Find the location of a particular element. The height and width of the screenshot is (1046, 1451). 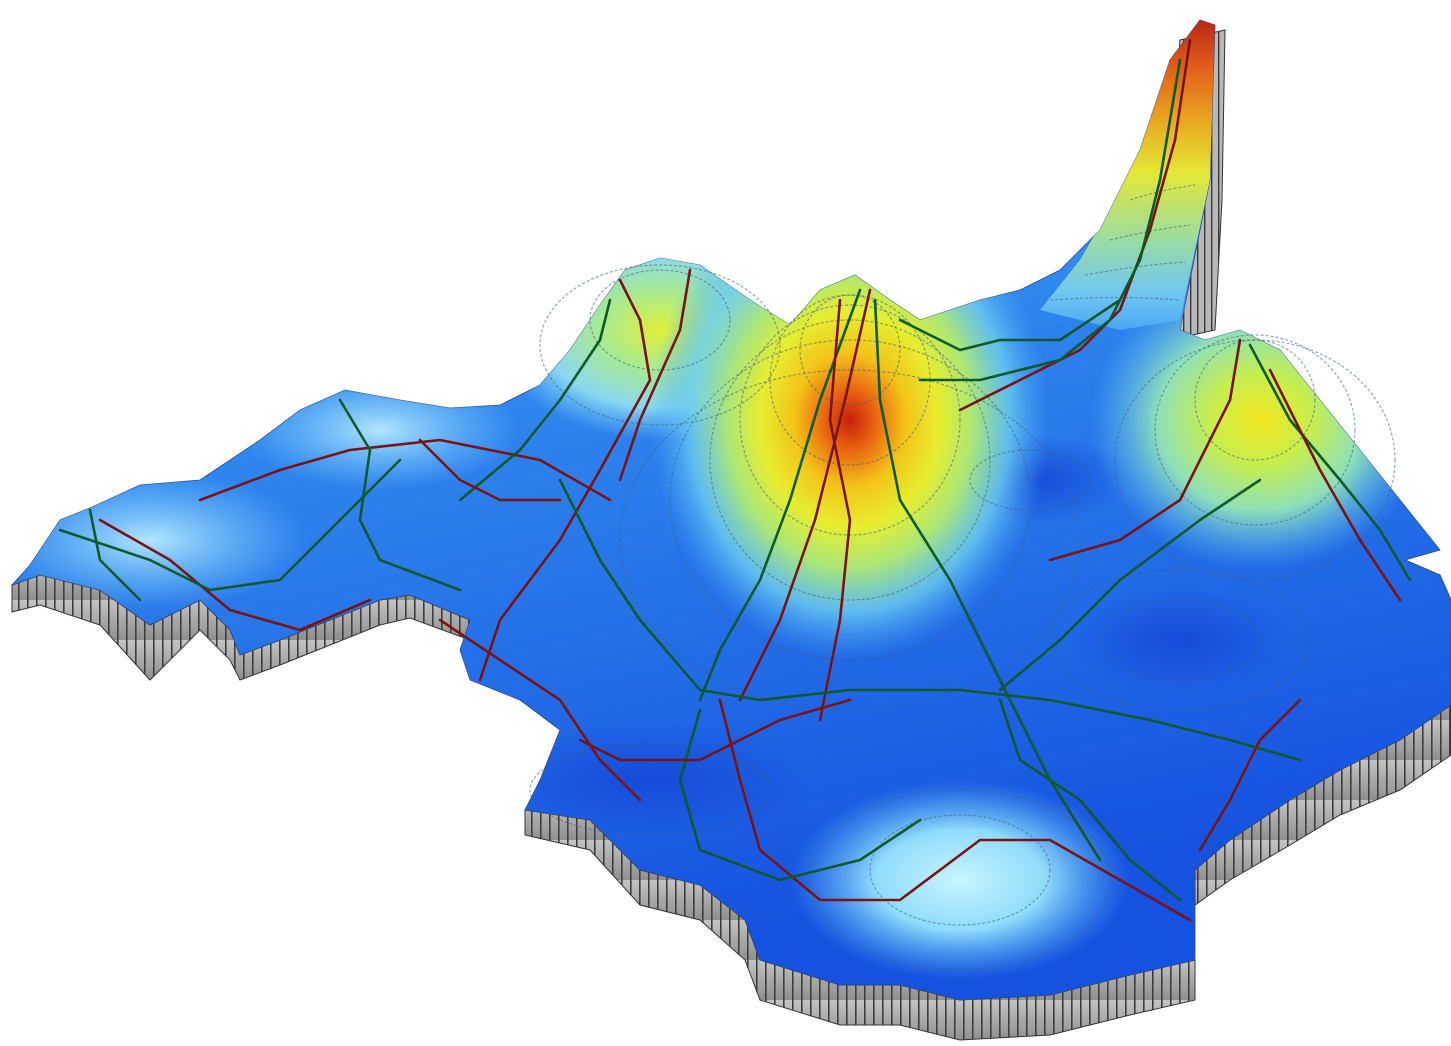

light-patch-northwest is located at coordinates (380, 430).